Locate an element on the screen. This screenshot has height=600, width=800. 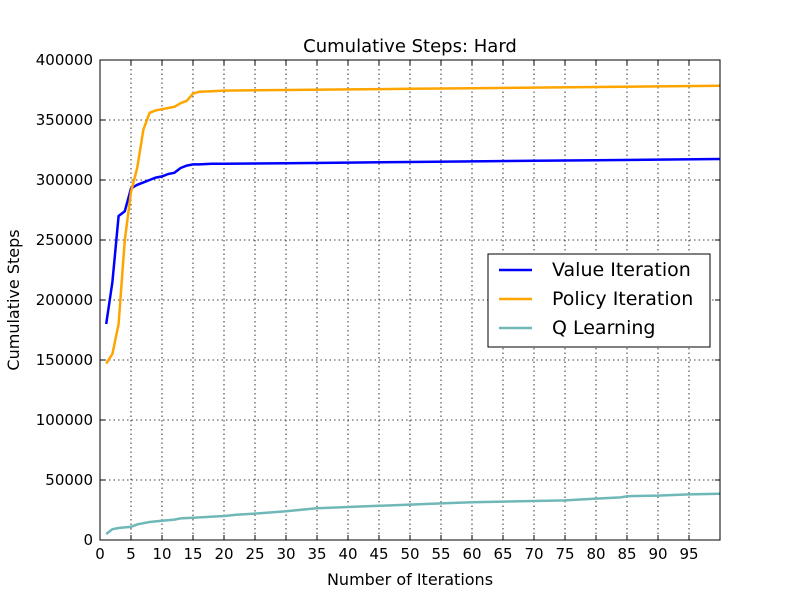
x-tick-label: 30 is located at coordinates (285, 554).